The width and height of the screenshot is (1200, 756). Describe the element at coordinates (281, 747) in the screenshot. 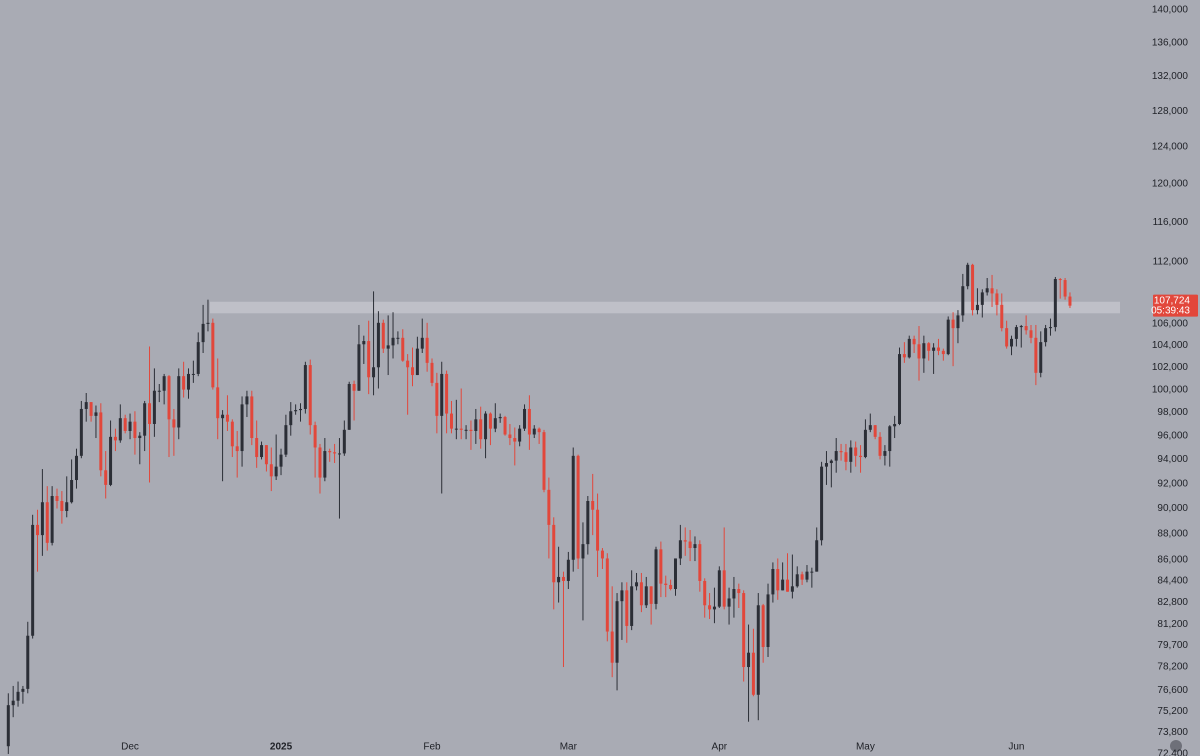

I see `x-tick-label: 2025` at that location.